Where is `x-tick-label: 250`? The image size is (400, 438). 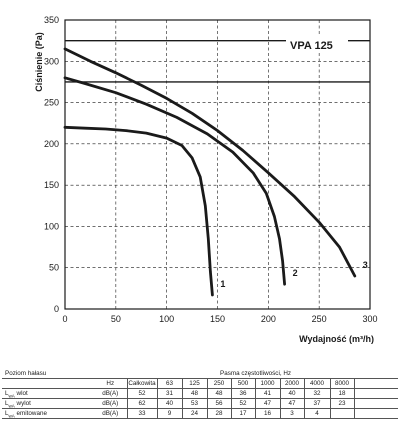
x-tick-label: 250 is located at coordinates (319, 319).